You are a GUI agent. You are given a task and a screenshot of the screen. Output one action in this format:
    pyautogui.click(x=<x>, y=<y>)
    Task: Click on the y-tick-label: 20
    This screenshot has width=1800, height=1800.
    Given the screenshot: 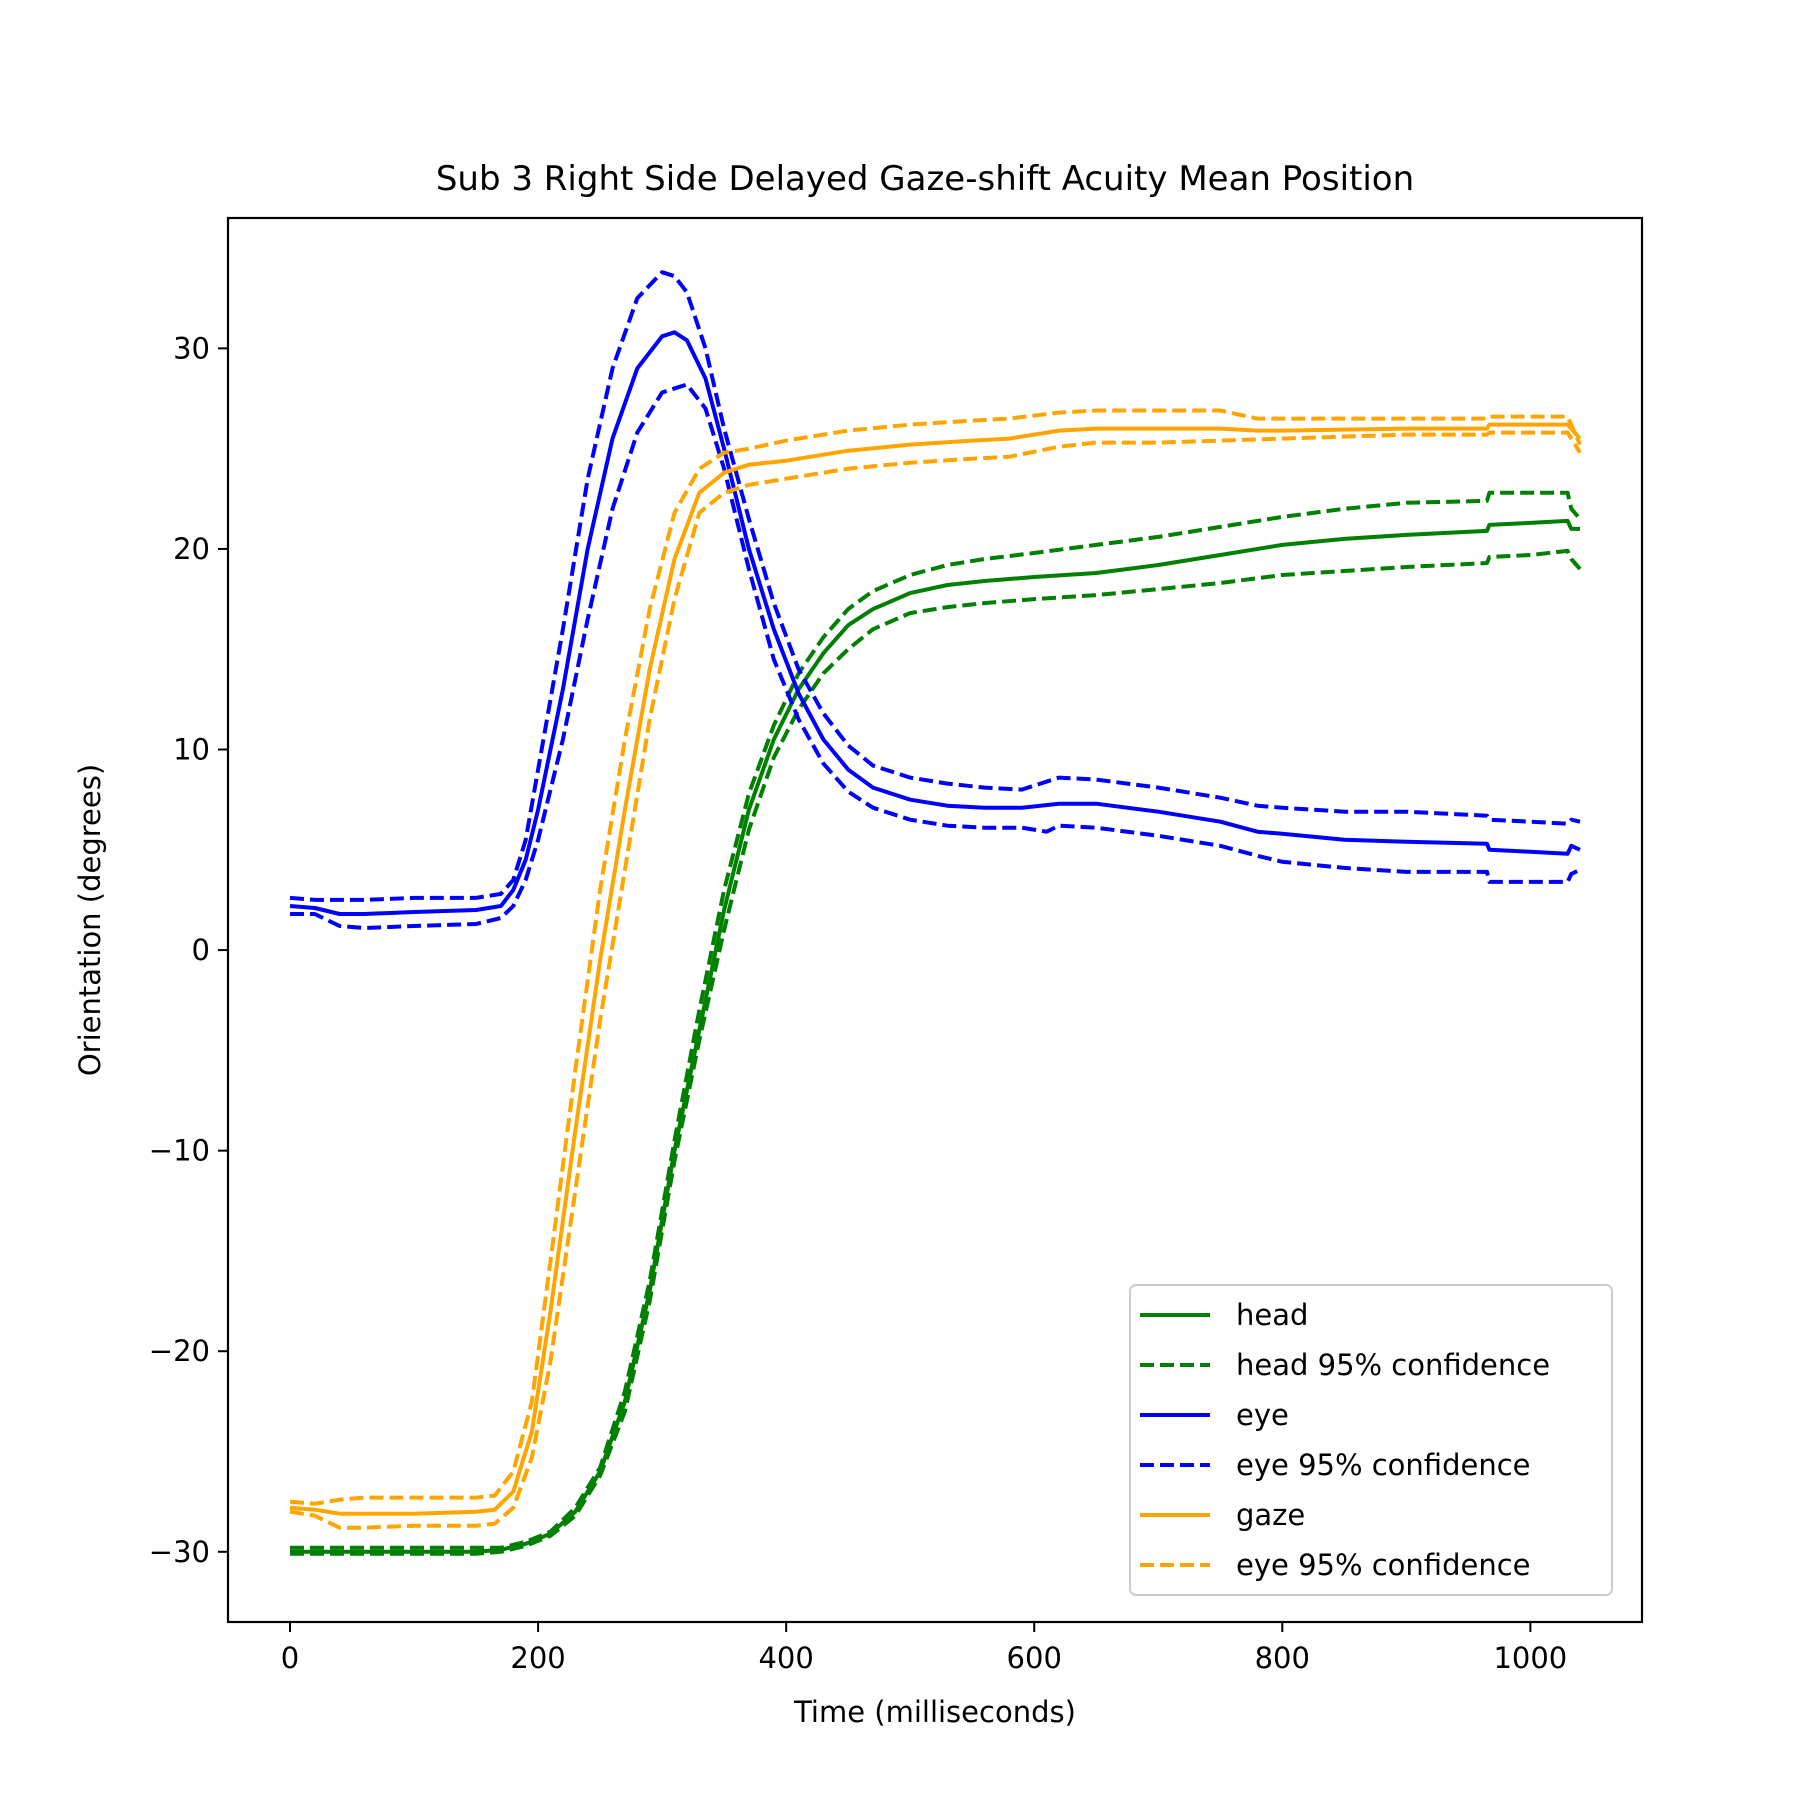 What is the action you would take?
    pyautogui.click(x=191, y=549)
    